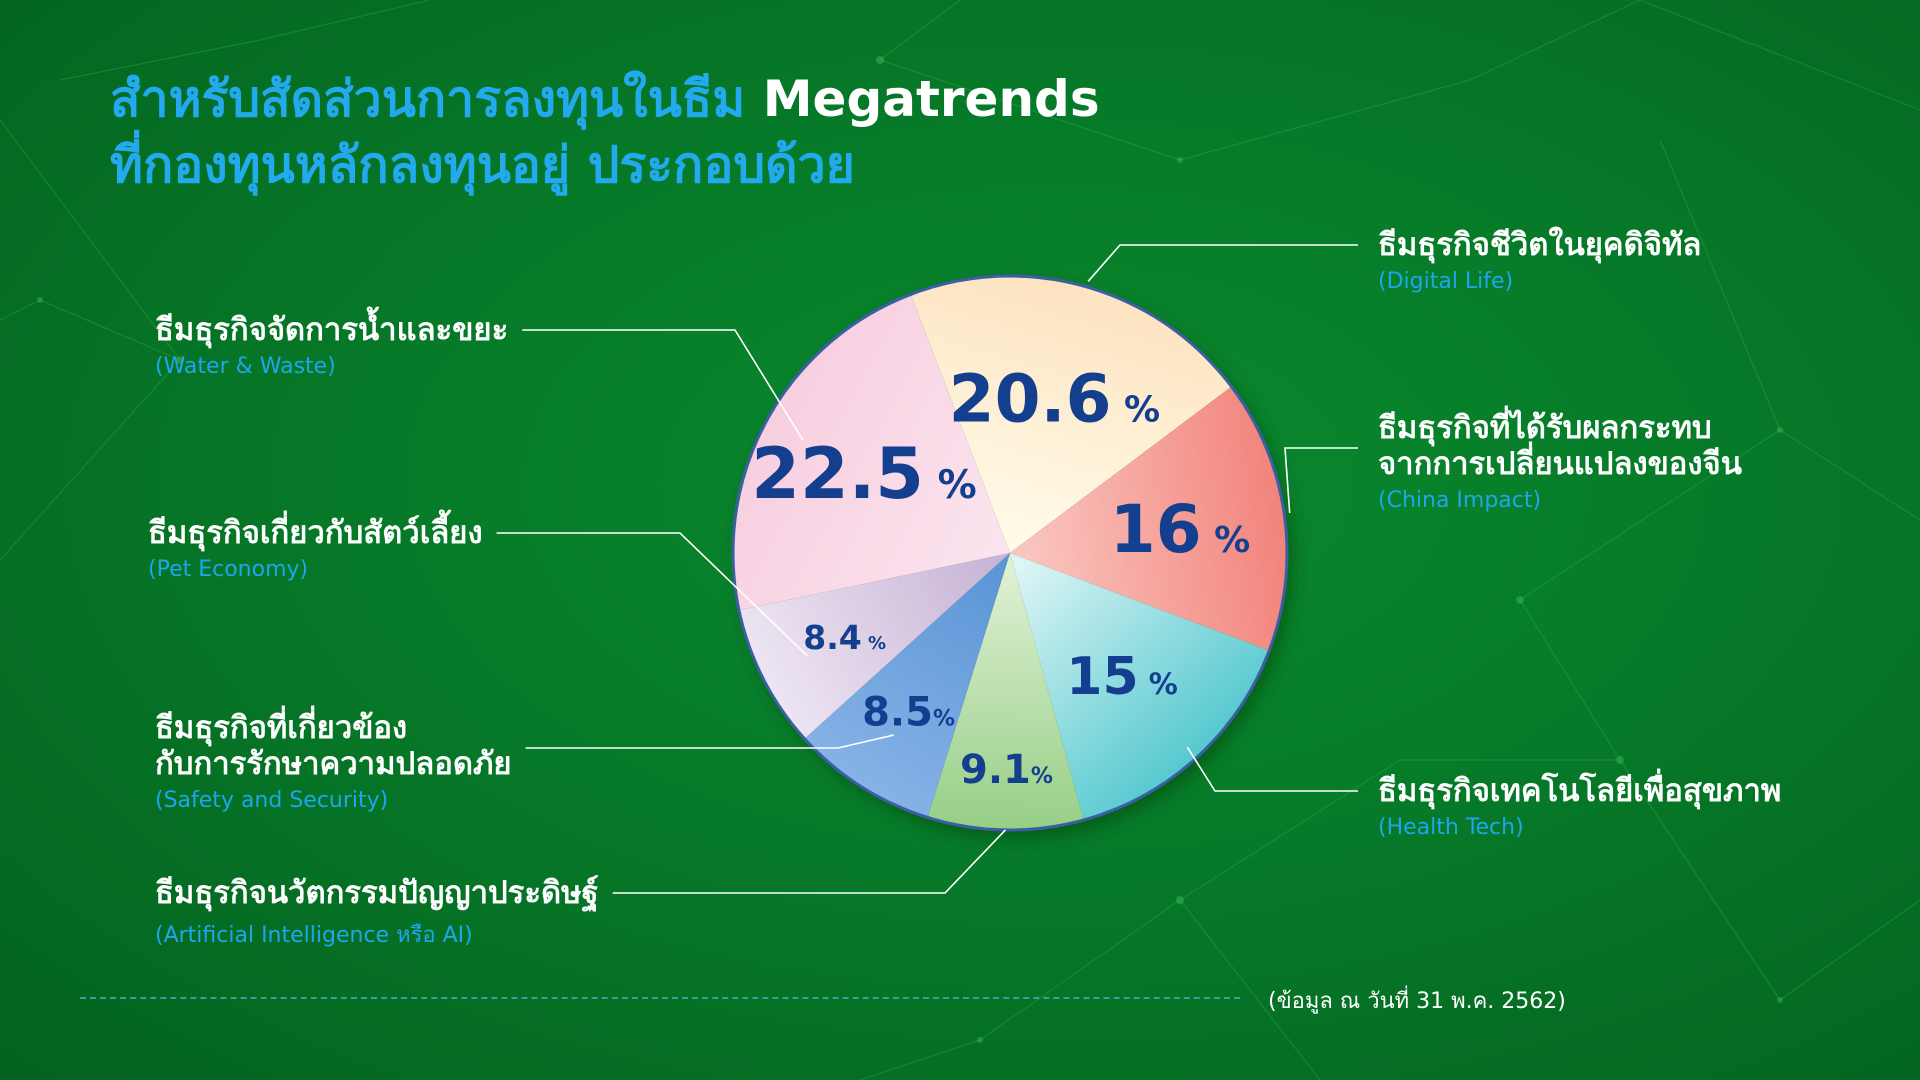 The height and width of the screenshot is (1080, 1920). Describe the element at coordinates (1545, 428) in the screenshot. I see `legend-label-2-line-1: ธีมธุรกิจที่ได้รับผลกระทบ` at that location.